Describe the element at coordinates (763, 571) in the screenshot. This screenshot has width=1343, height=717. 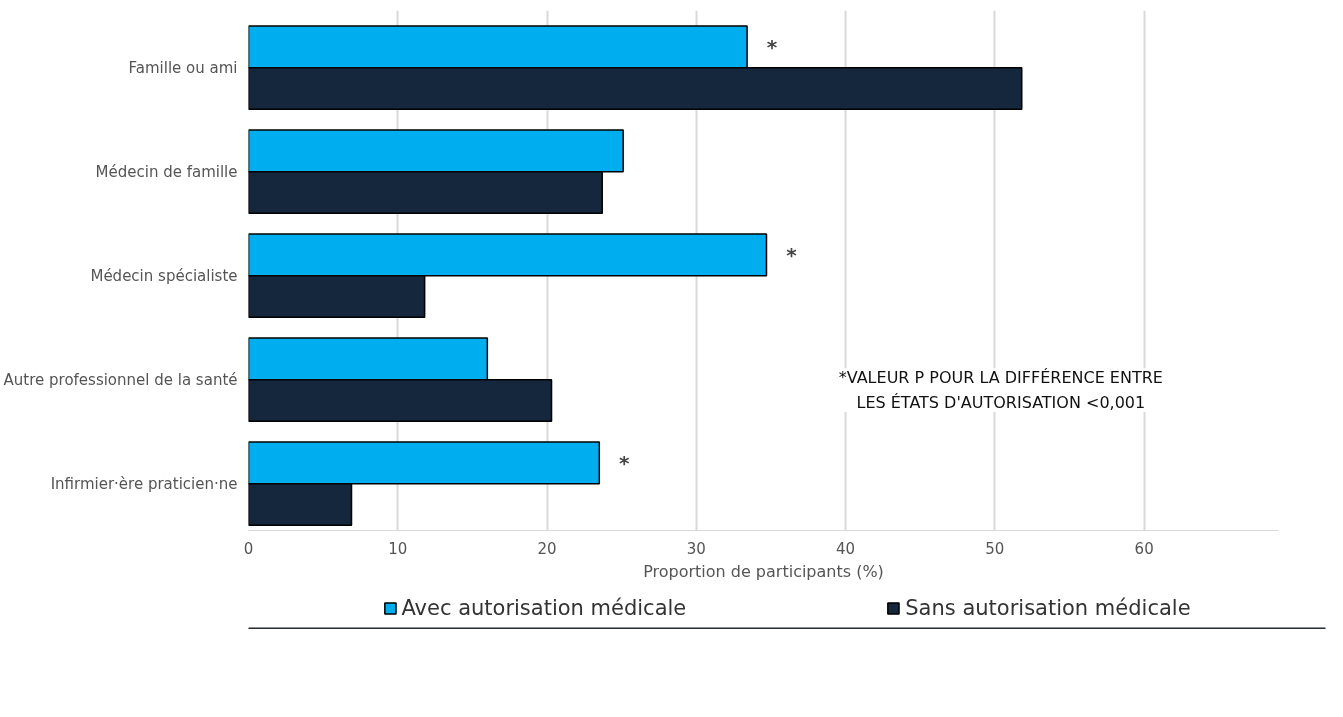
I see `x-axis-title: Proportion de participants (%)` at that location.